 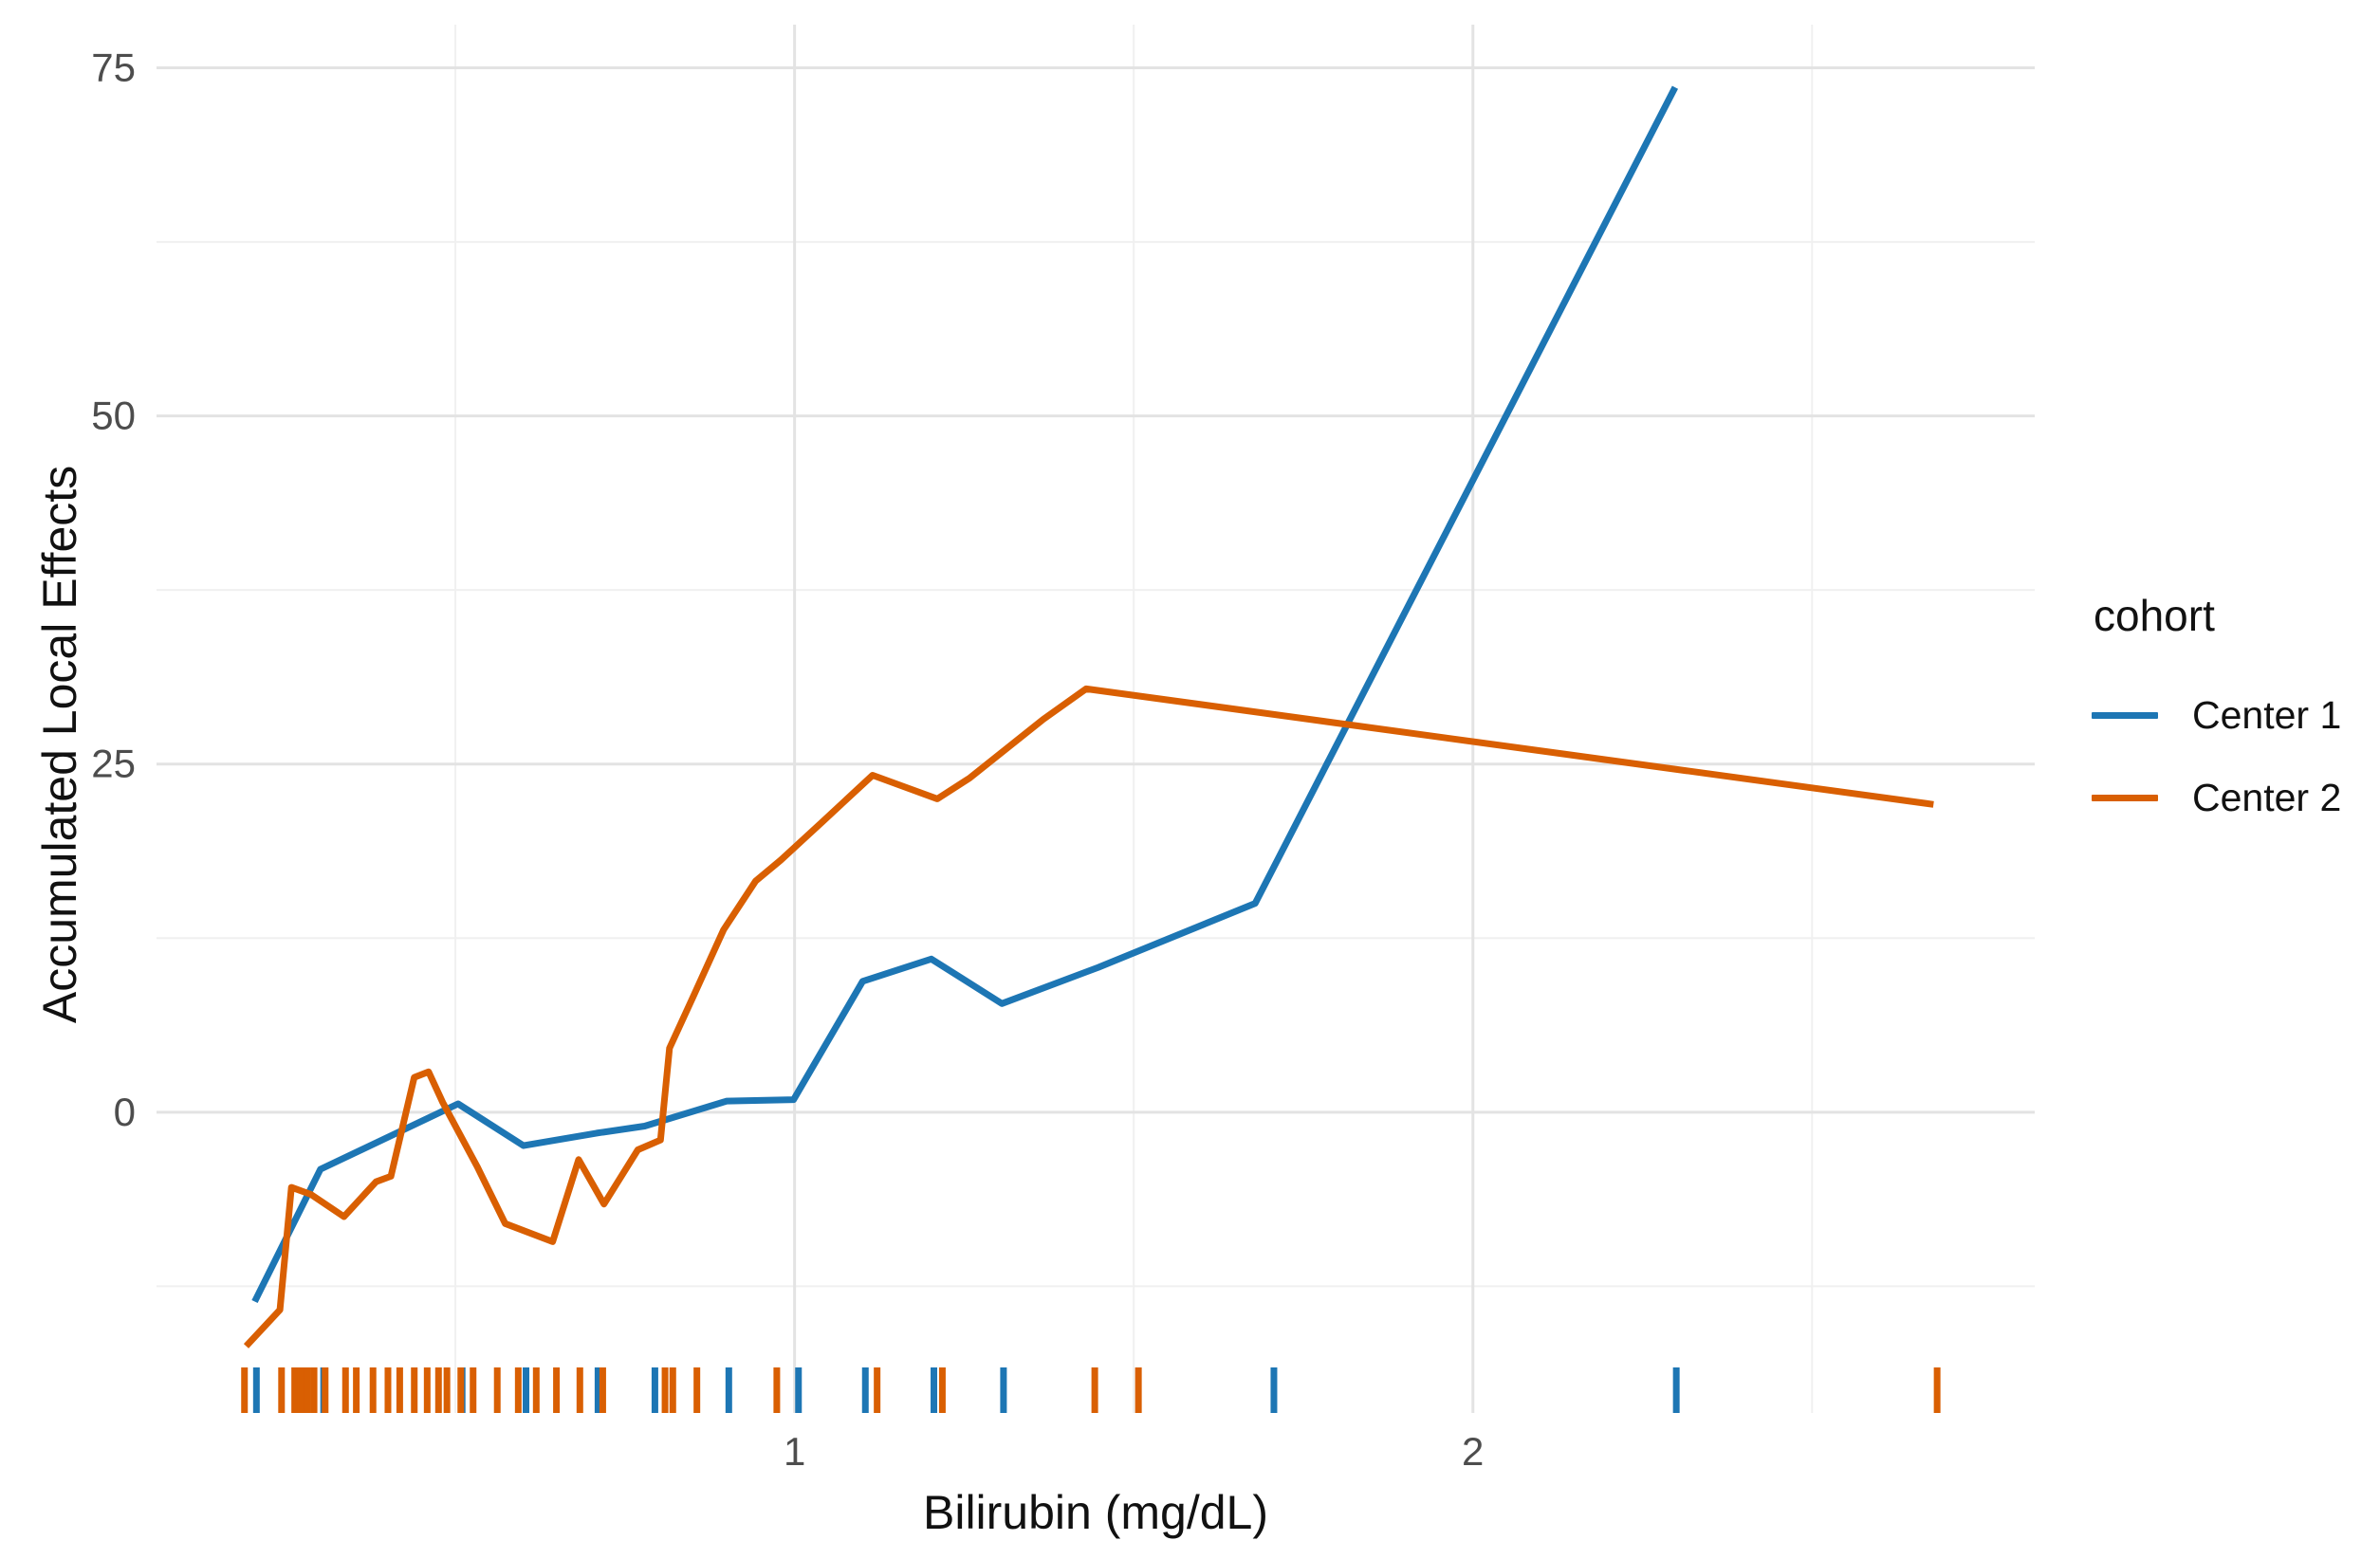 What do you see at coordinates (125, 1112) in the screenshot?
I see `y-tick-label: 0` at bounding box center [125, 1112].